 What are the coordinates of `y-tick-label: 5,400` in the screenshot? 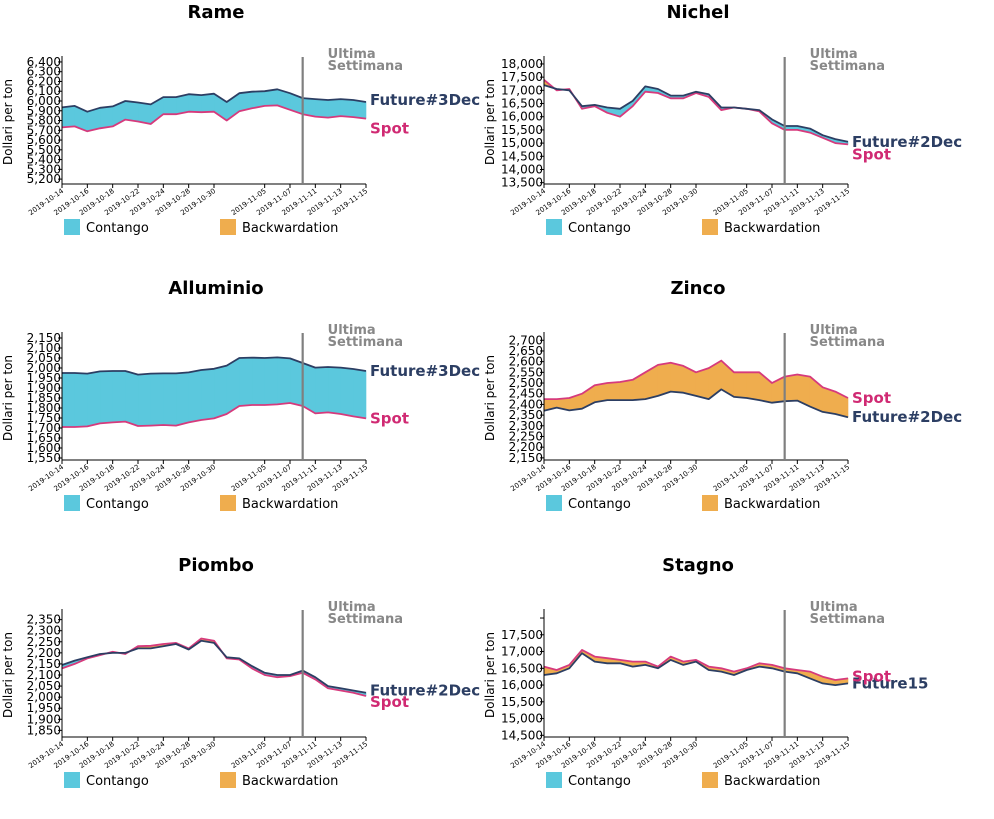 It's located at (44, 160).